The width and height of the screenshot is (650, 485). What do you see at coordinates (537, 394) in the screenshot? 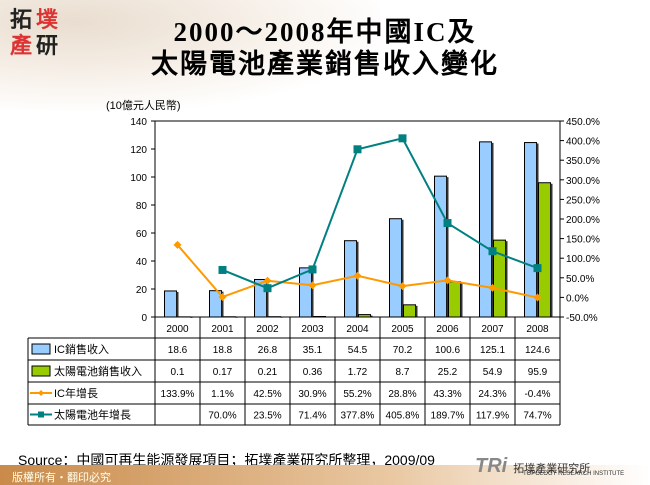
I see `data-cell: -0.4%` at bounding box center [537, 394].